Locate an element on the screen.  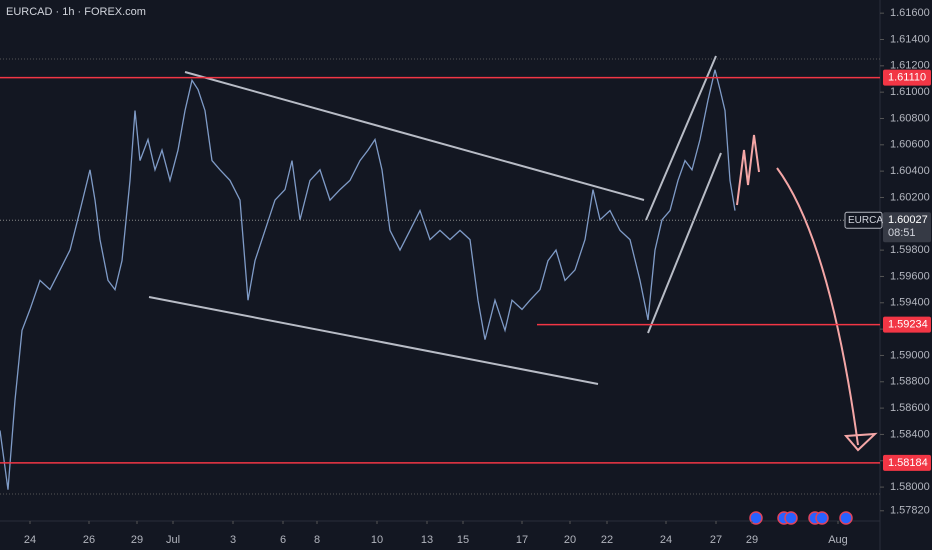
last-price-label: 1.60027 is located at coordinates (908, 220).